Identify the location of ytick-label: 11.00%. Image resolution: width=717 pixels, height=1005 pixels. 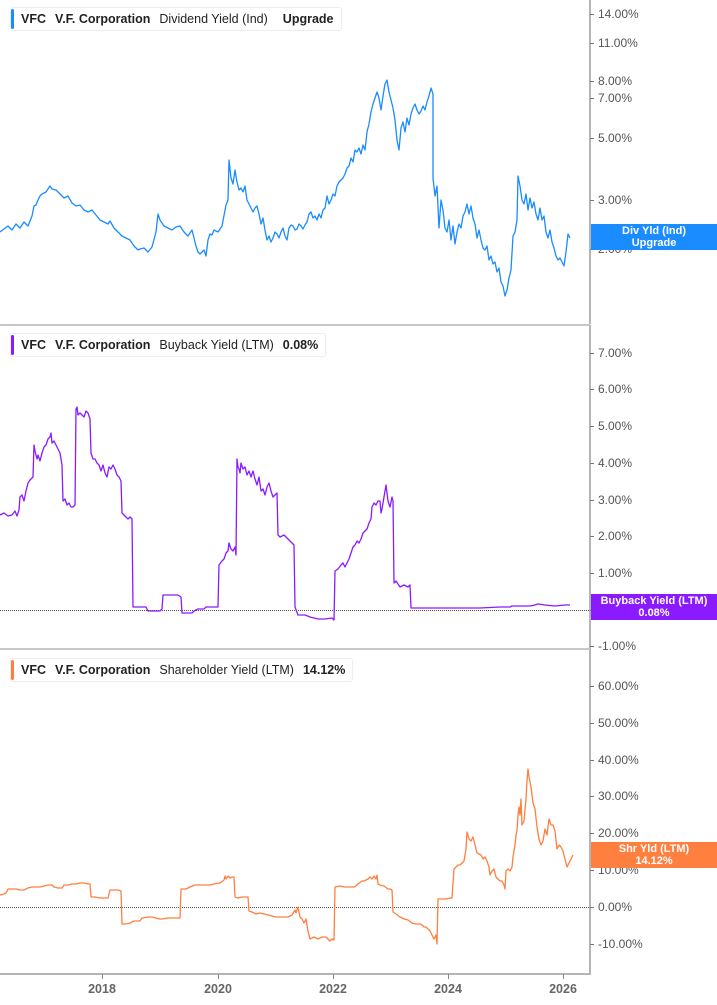
(618, 43).